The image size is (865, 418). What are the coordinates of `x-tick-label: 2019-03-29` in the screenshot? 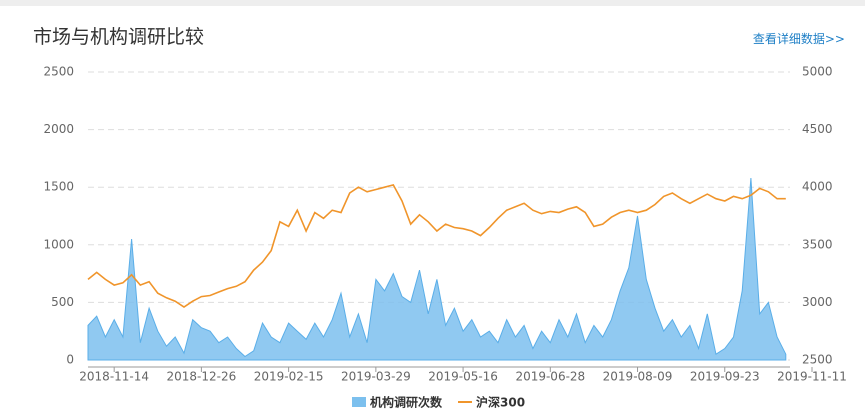 It's located at (376, 377).